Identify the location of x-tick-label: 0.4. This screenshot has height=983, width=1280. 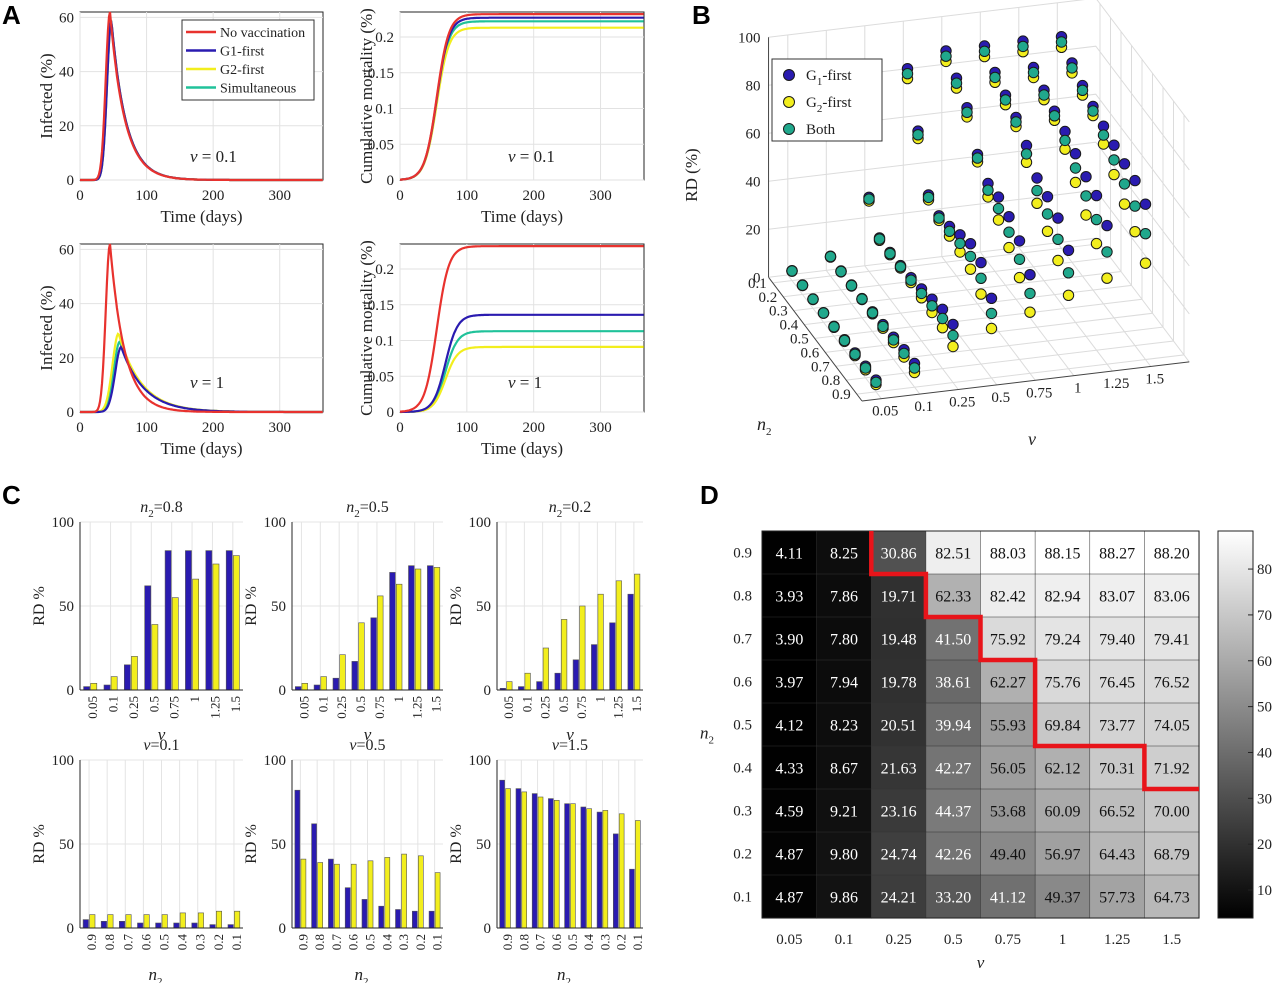
(182, 942).